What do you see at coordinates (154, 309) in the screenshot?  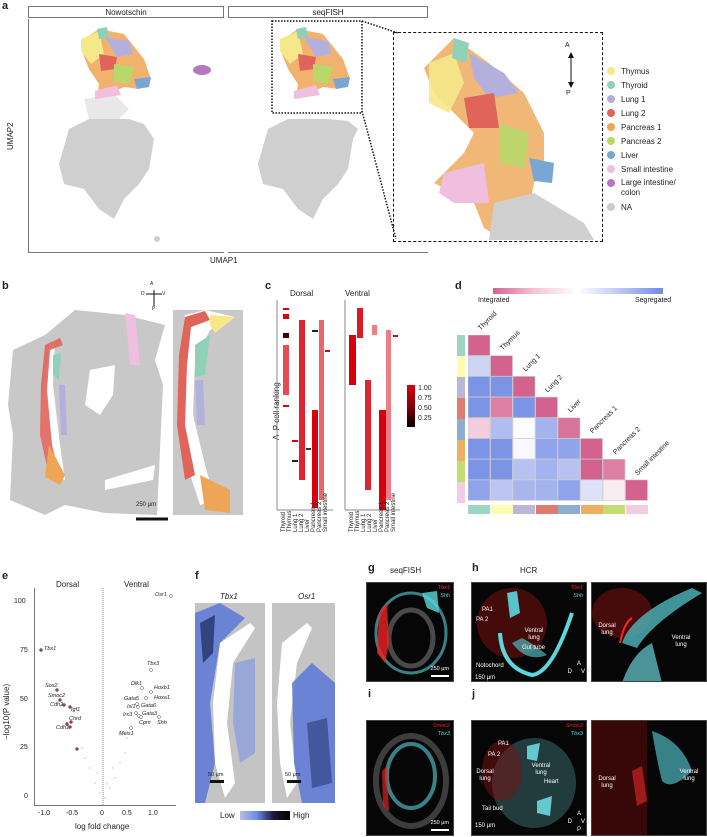 I see `compass-p: P` at bounding box center [154, 309].